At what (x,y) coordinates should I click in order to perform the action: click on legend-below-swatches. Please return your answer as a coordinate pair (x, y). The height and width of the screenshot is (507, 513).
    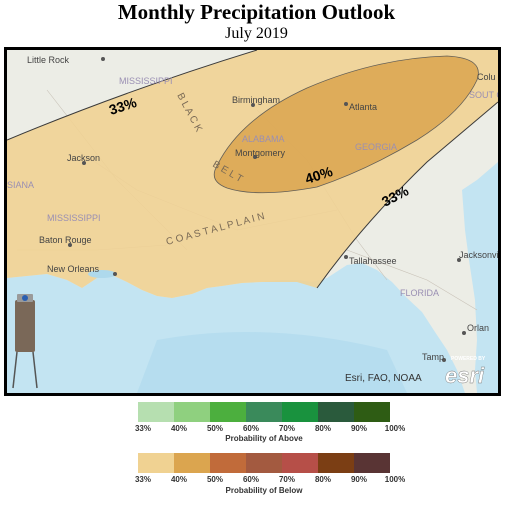
    Looking at the image, I should click on (264, 463).